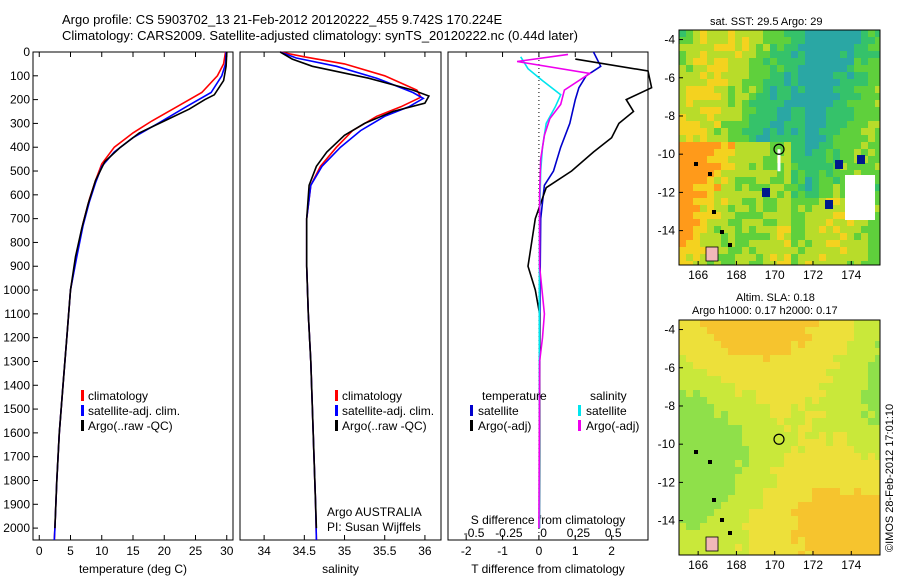  What do you see at coordinates (17, 314) in the screenshot?
I see `y-tick-label: 1100` at bounding box center [17, 314].